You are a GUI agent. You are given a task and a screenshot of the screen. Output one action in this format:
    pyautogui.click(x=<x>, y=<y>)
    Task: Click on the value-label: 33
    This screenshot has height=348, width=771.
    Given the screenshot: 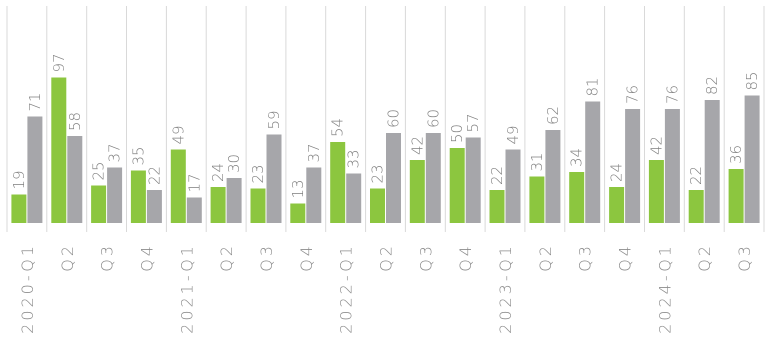 What is the action you would take?
    pyautogui.click(x=354, y=158)
    